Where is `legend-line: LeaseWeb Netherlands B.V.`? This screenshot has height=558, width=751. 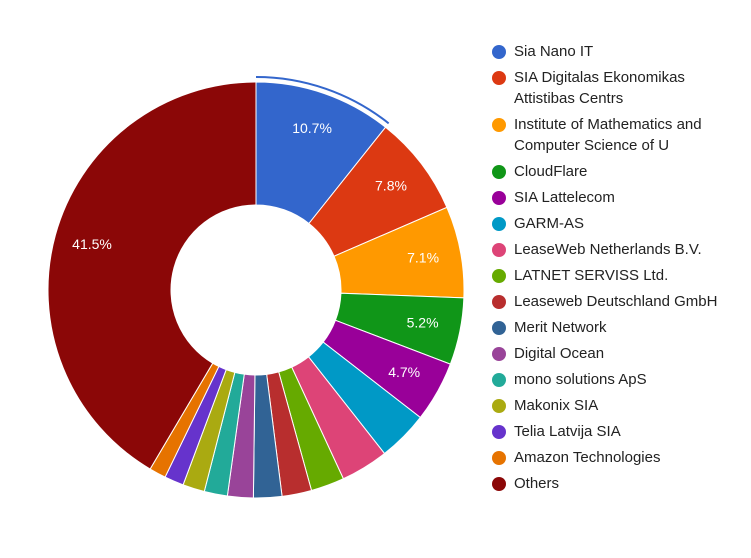 legend-line: LeaseWeb Netherlands B.V. is located at coordinates (608, 249).